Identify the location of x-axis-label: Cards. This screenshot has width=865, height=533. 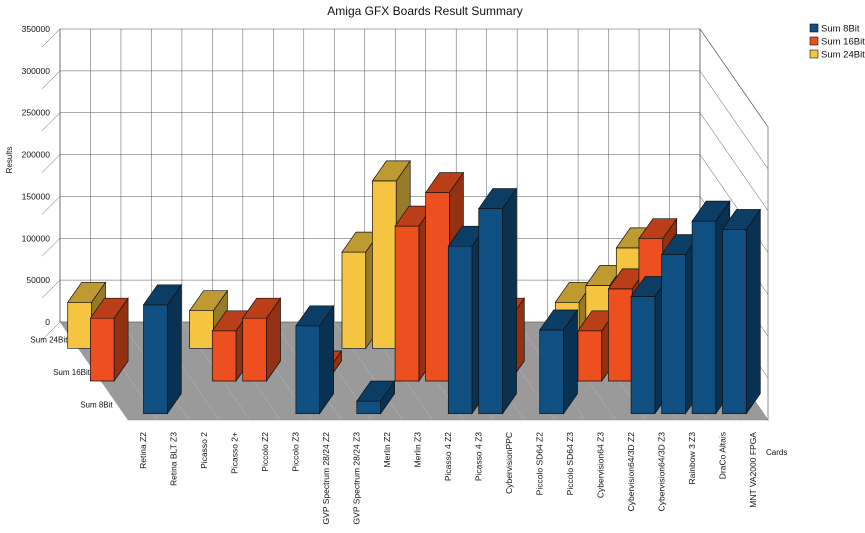
(776, 452).